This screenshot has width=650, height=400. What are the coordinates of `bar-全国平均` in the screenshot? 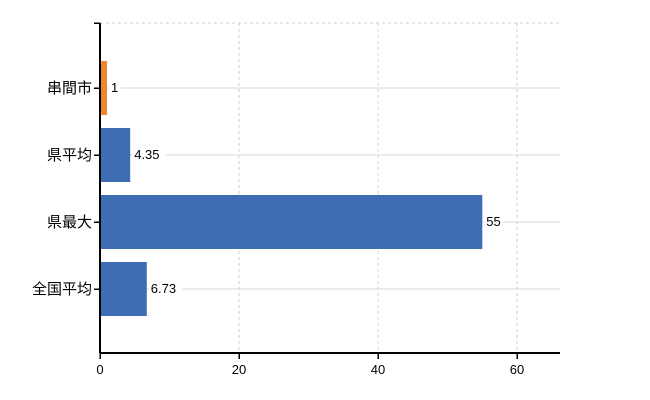 It's located at (123, 289).